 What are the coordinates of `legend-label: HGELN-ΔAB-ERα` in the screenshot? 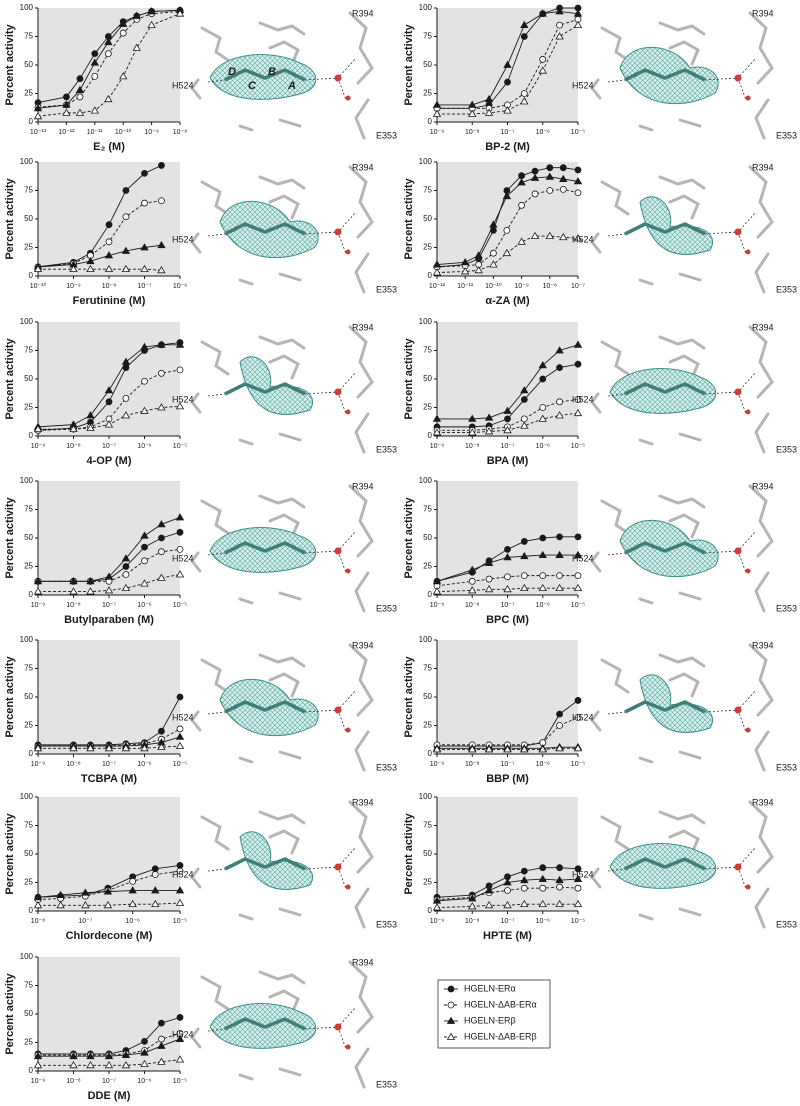 It's located at (500, 1004).